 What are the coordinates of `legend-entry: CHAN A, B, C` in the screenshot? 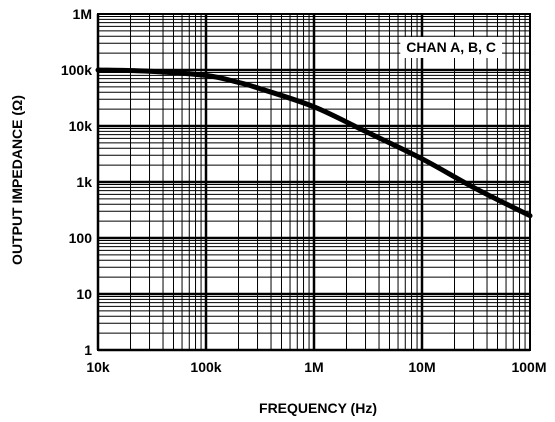 It's located at (451, 47).